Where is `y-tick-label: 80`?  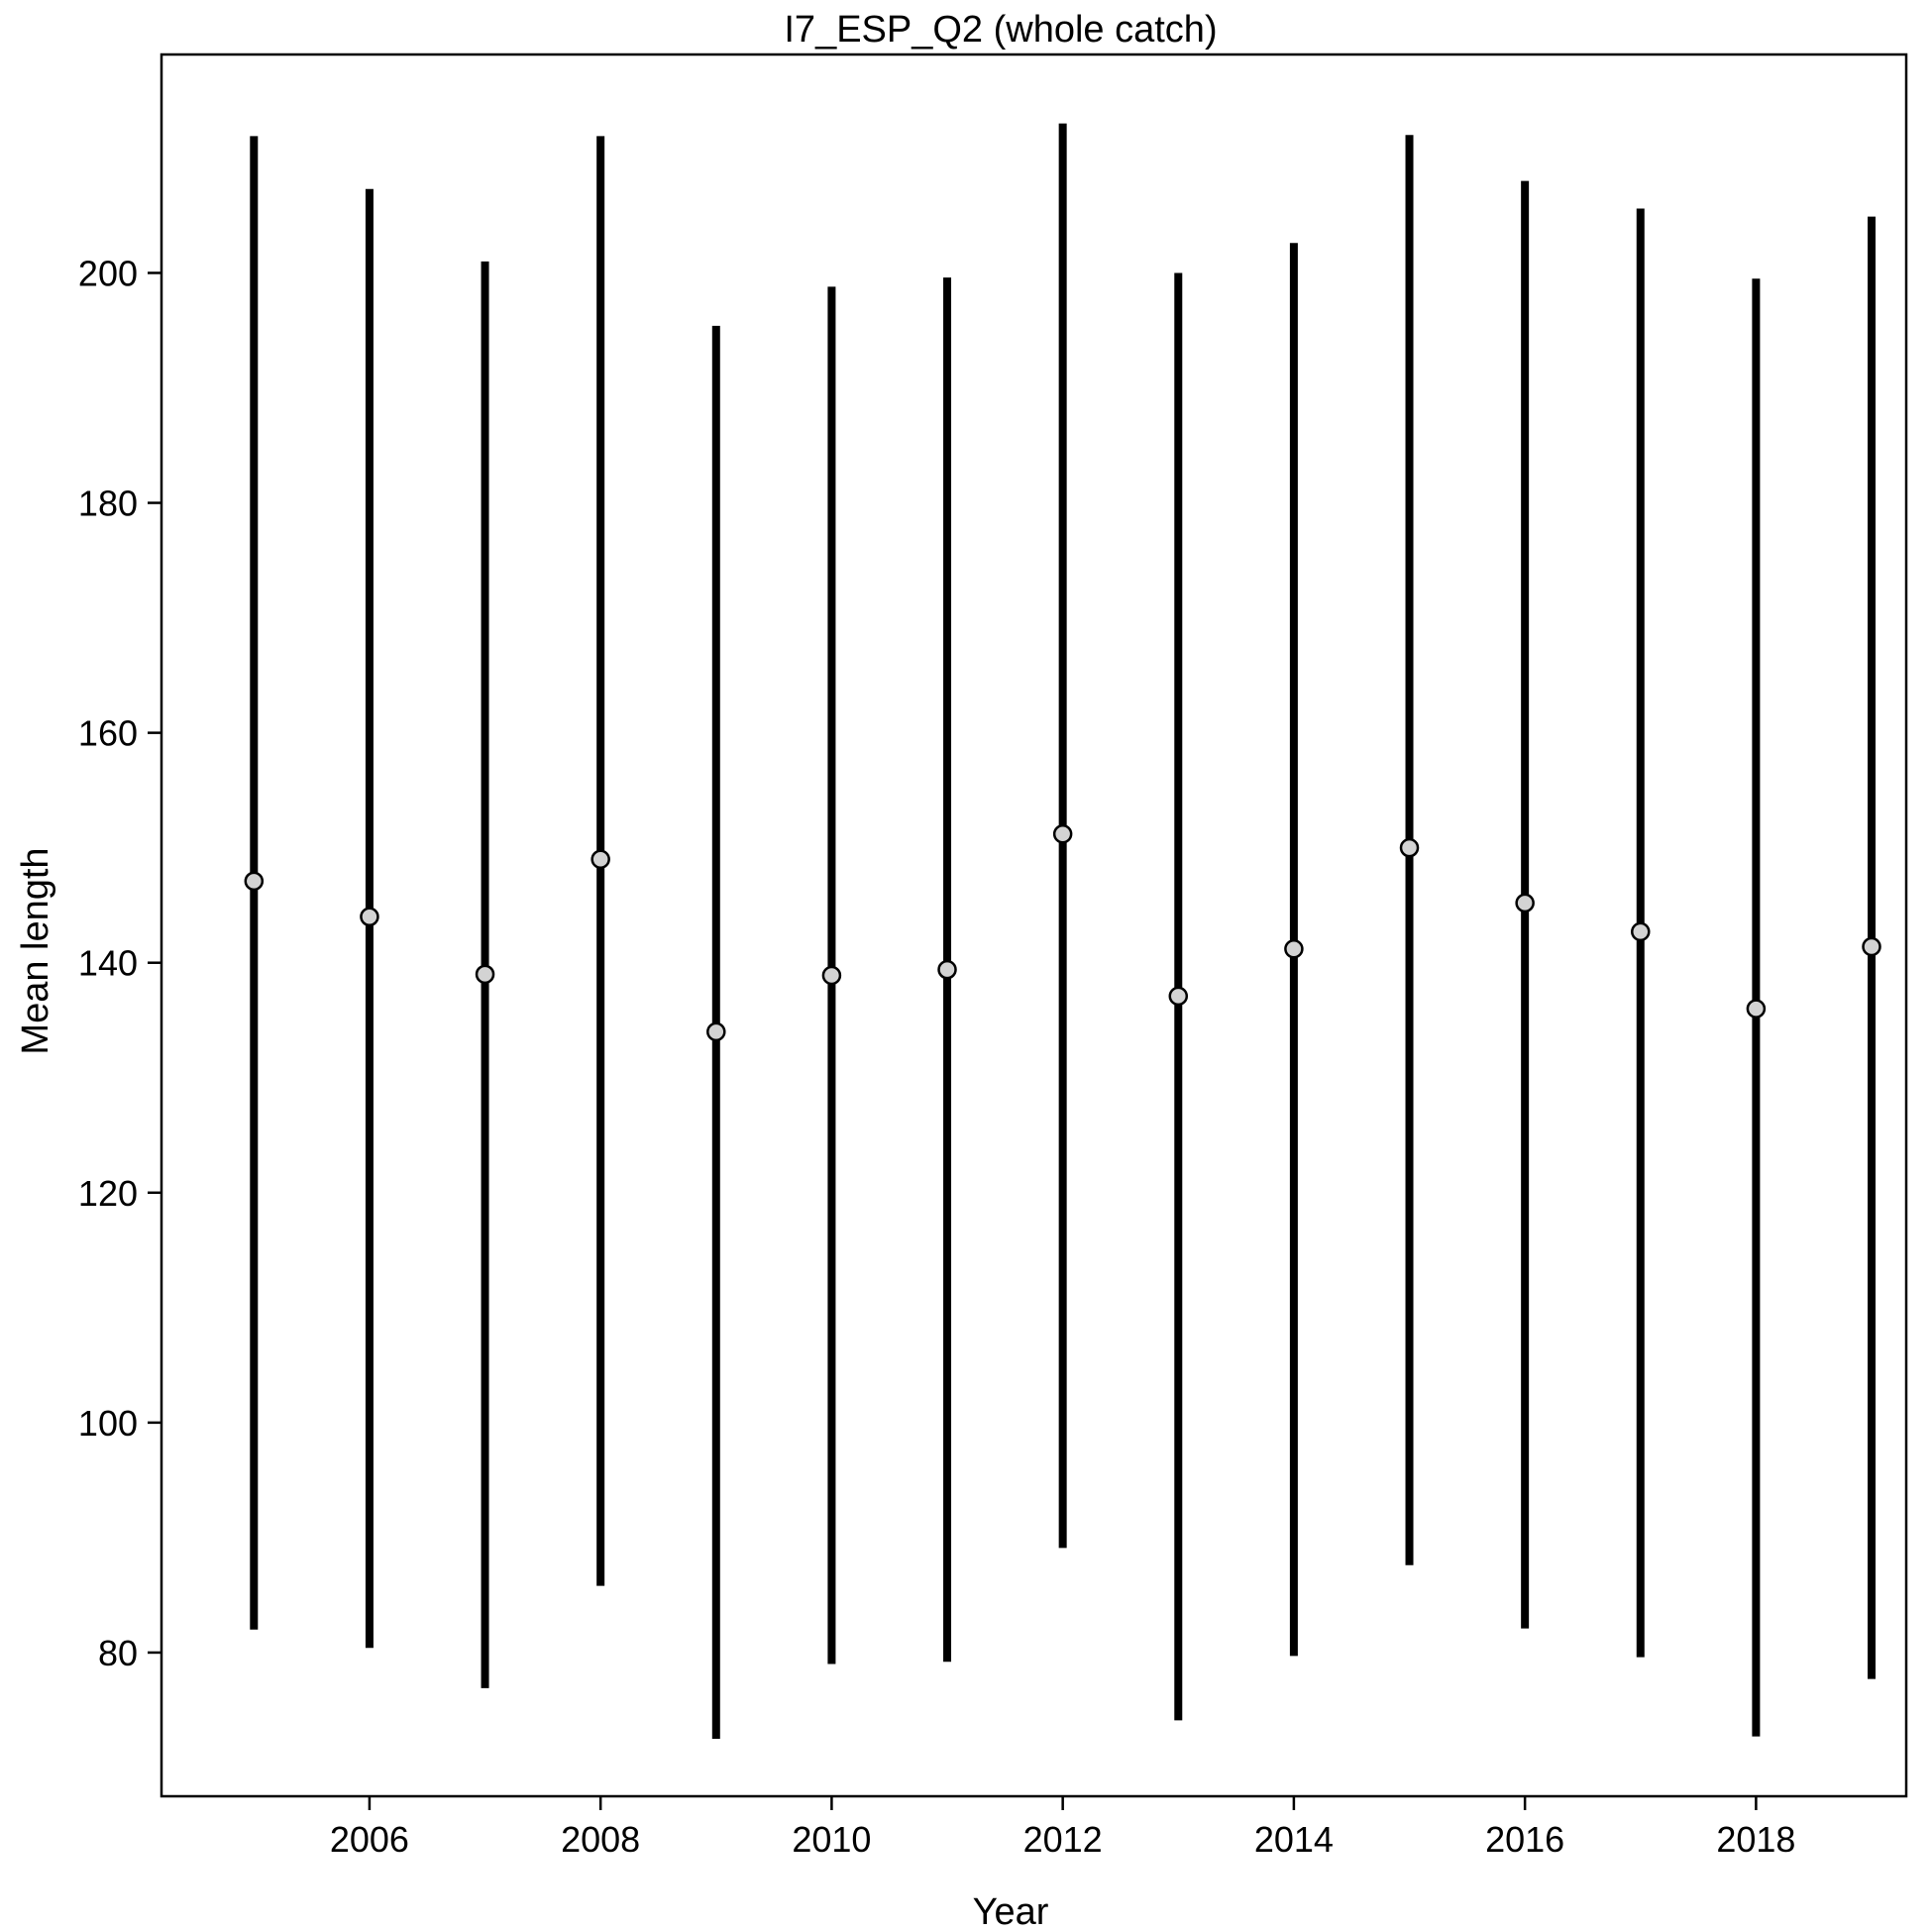 y-tick-label: 80 is located at coordinates (118, 1653).